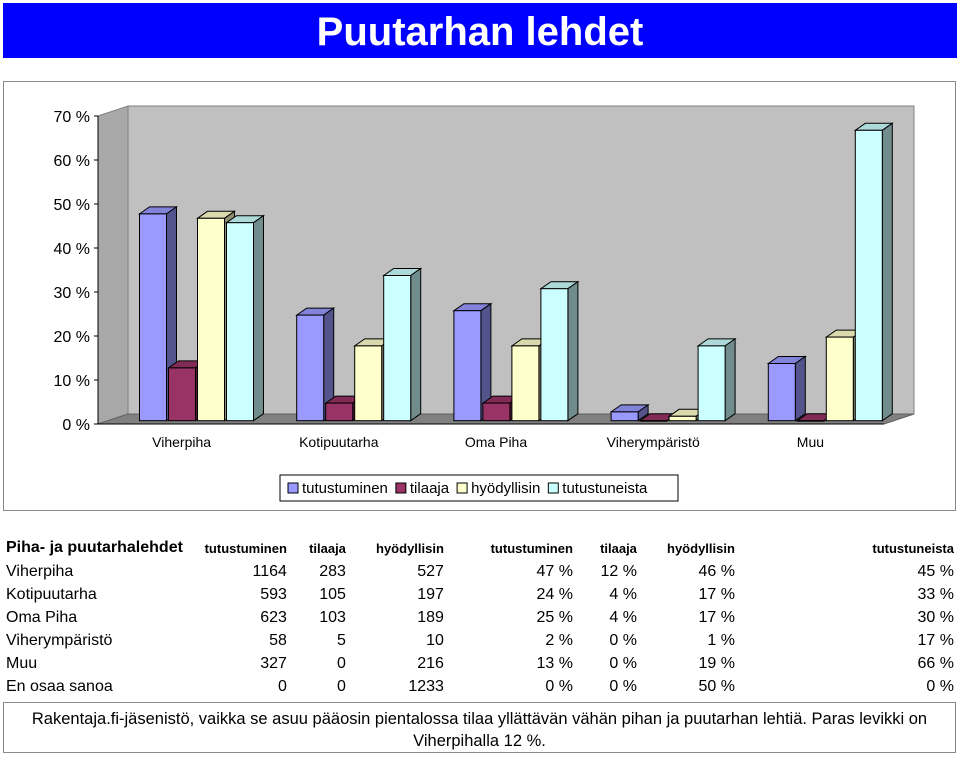 The width and height of the screenshot is (960, 757). What do you see at coordinates (653, 442) in the screenshot?
I see `x-tick-label: Viherympäristö` at bounding box center [653, 442].